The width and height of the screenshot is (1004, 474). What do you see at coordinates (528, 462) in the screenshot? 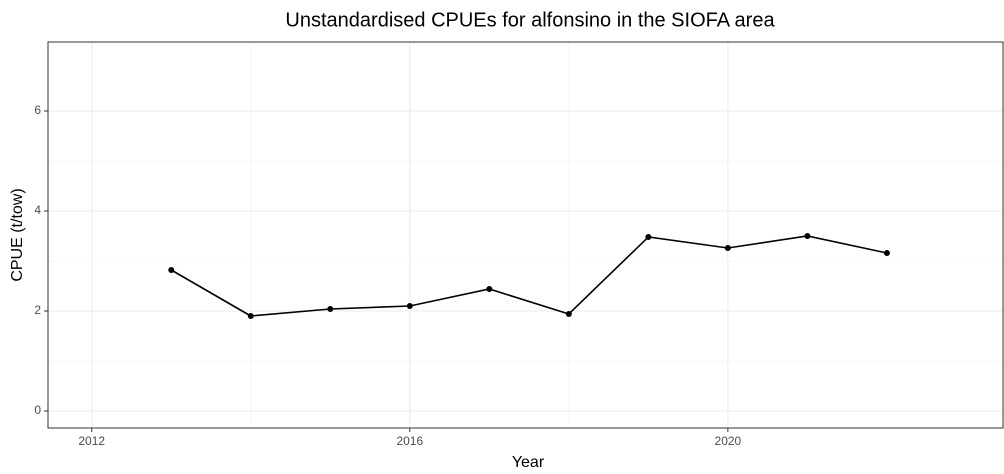
I see `x-axis-label: Year` at bounding box center [528, 462].